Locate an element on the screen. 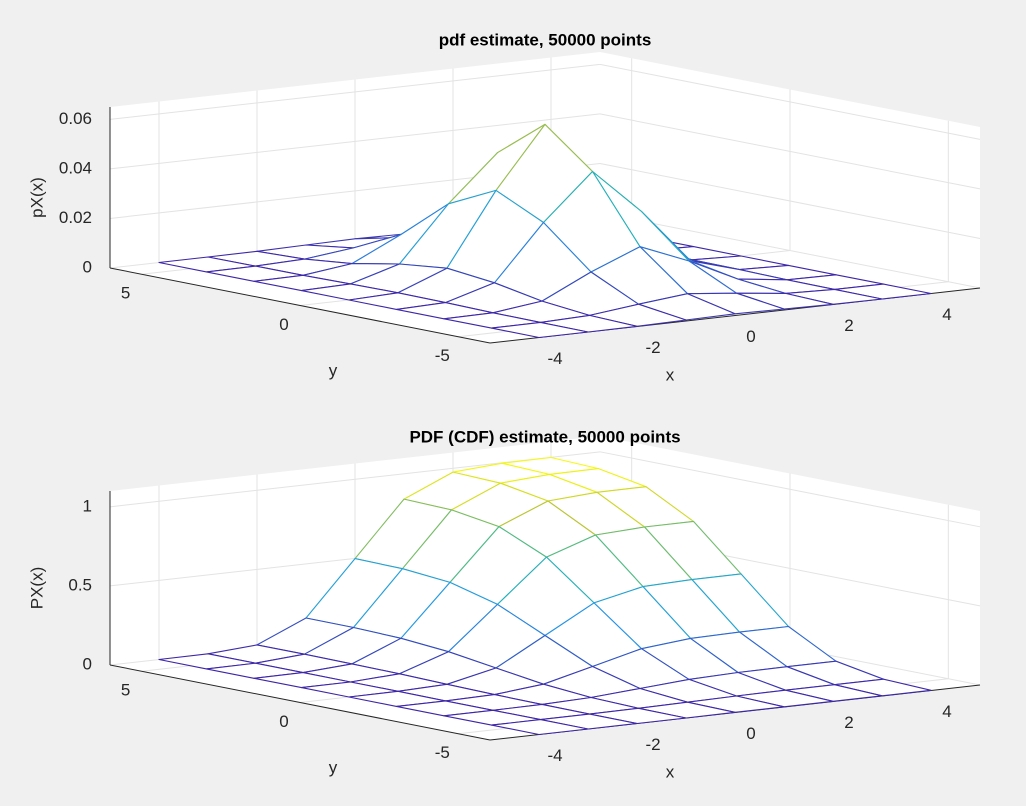 This screenshot has width=1026, height=806. z-tick-label: 1 is located at coordinates (87, 505).